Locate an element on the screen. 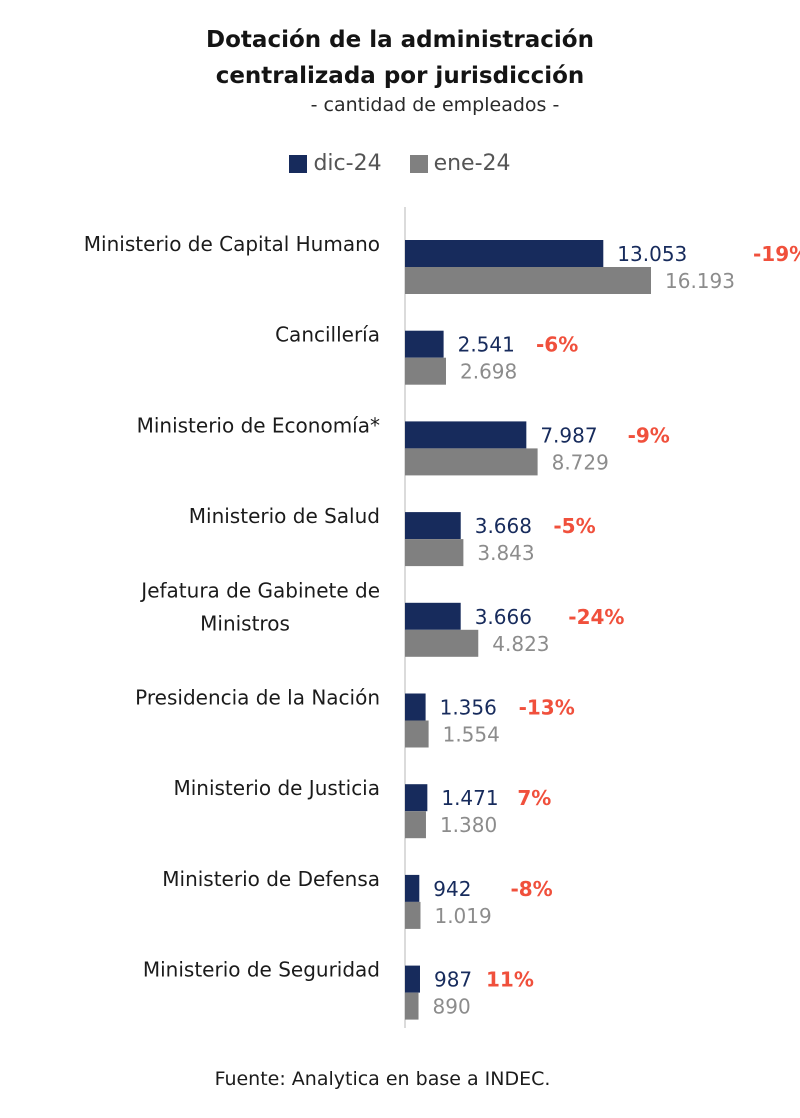 Image resolution: width=800 pixels, height=1118 pixels. value-label-ene-24-cat-7: 1.019 is located at coordinates (462, 916).